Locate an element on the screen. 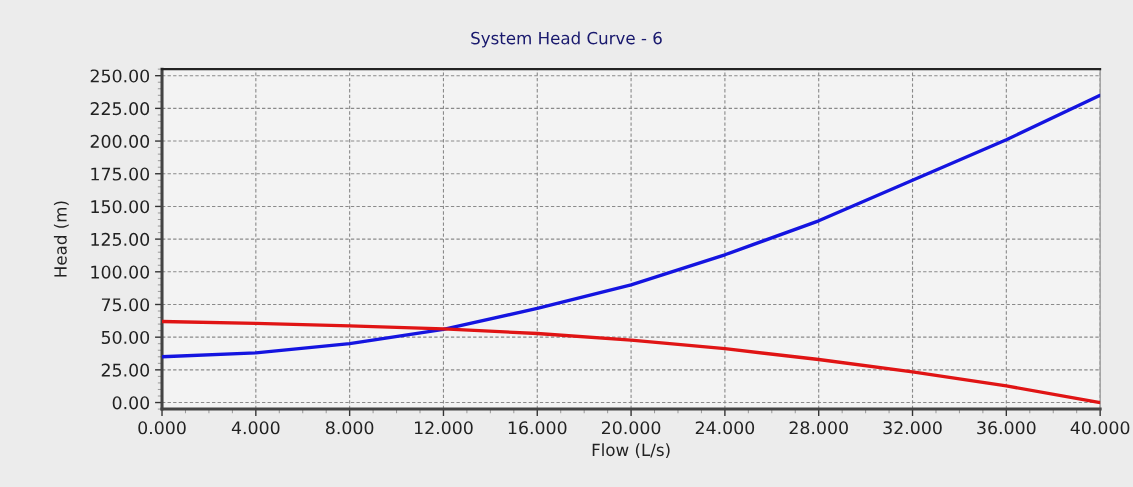  chart-title: System Head Curve - 6 is located at coordinates (566, 39).